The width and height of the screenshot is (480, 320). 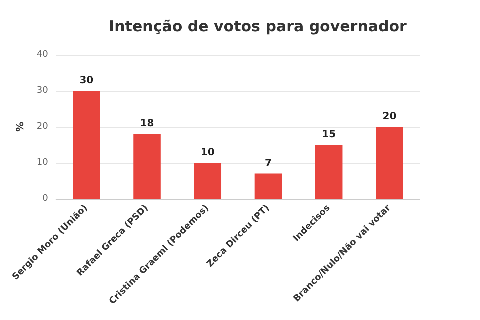 What do you see at coordinates (268, 164) in the screenshot?
I see `data-label: 7` at bounding box center [268, 164].